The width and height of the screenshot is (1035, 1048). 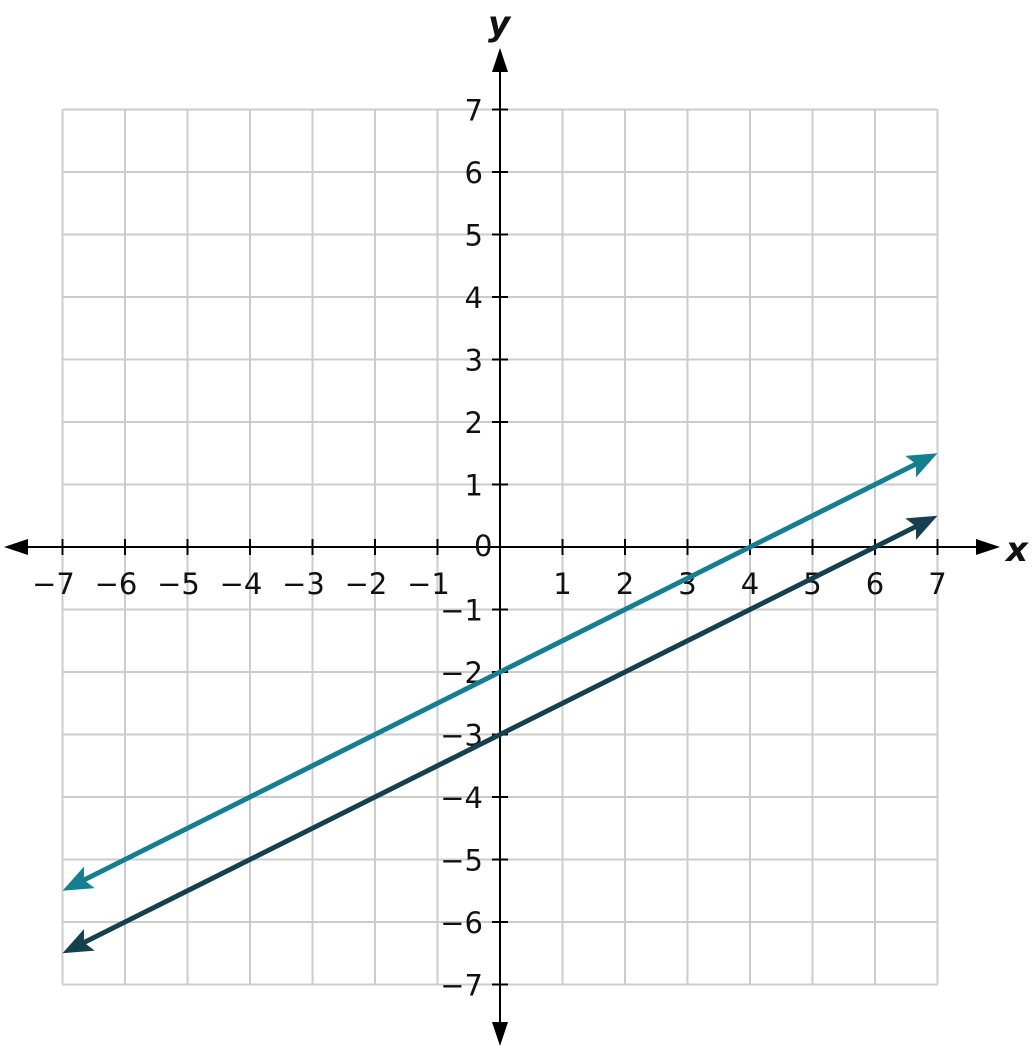 I want to click on y-tick-label: 2, so click(x=474, y=423).